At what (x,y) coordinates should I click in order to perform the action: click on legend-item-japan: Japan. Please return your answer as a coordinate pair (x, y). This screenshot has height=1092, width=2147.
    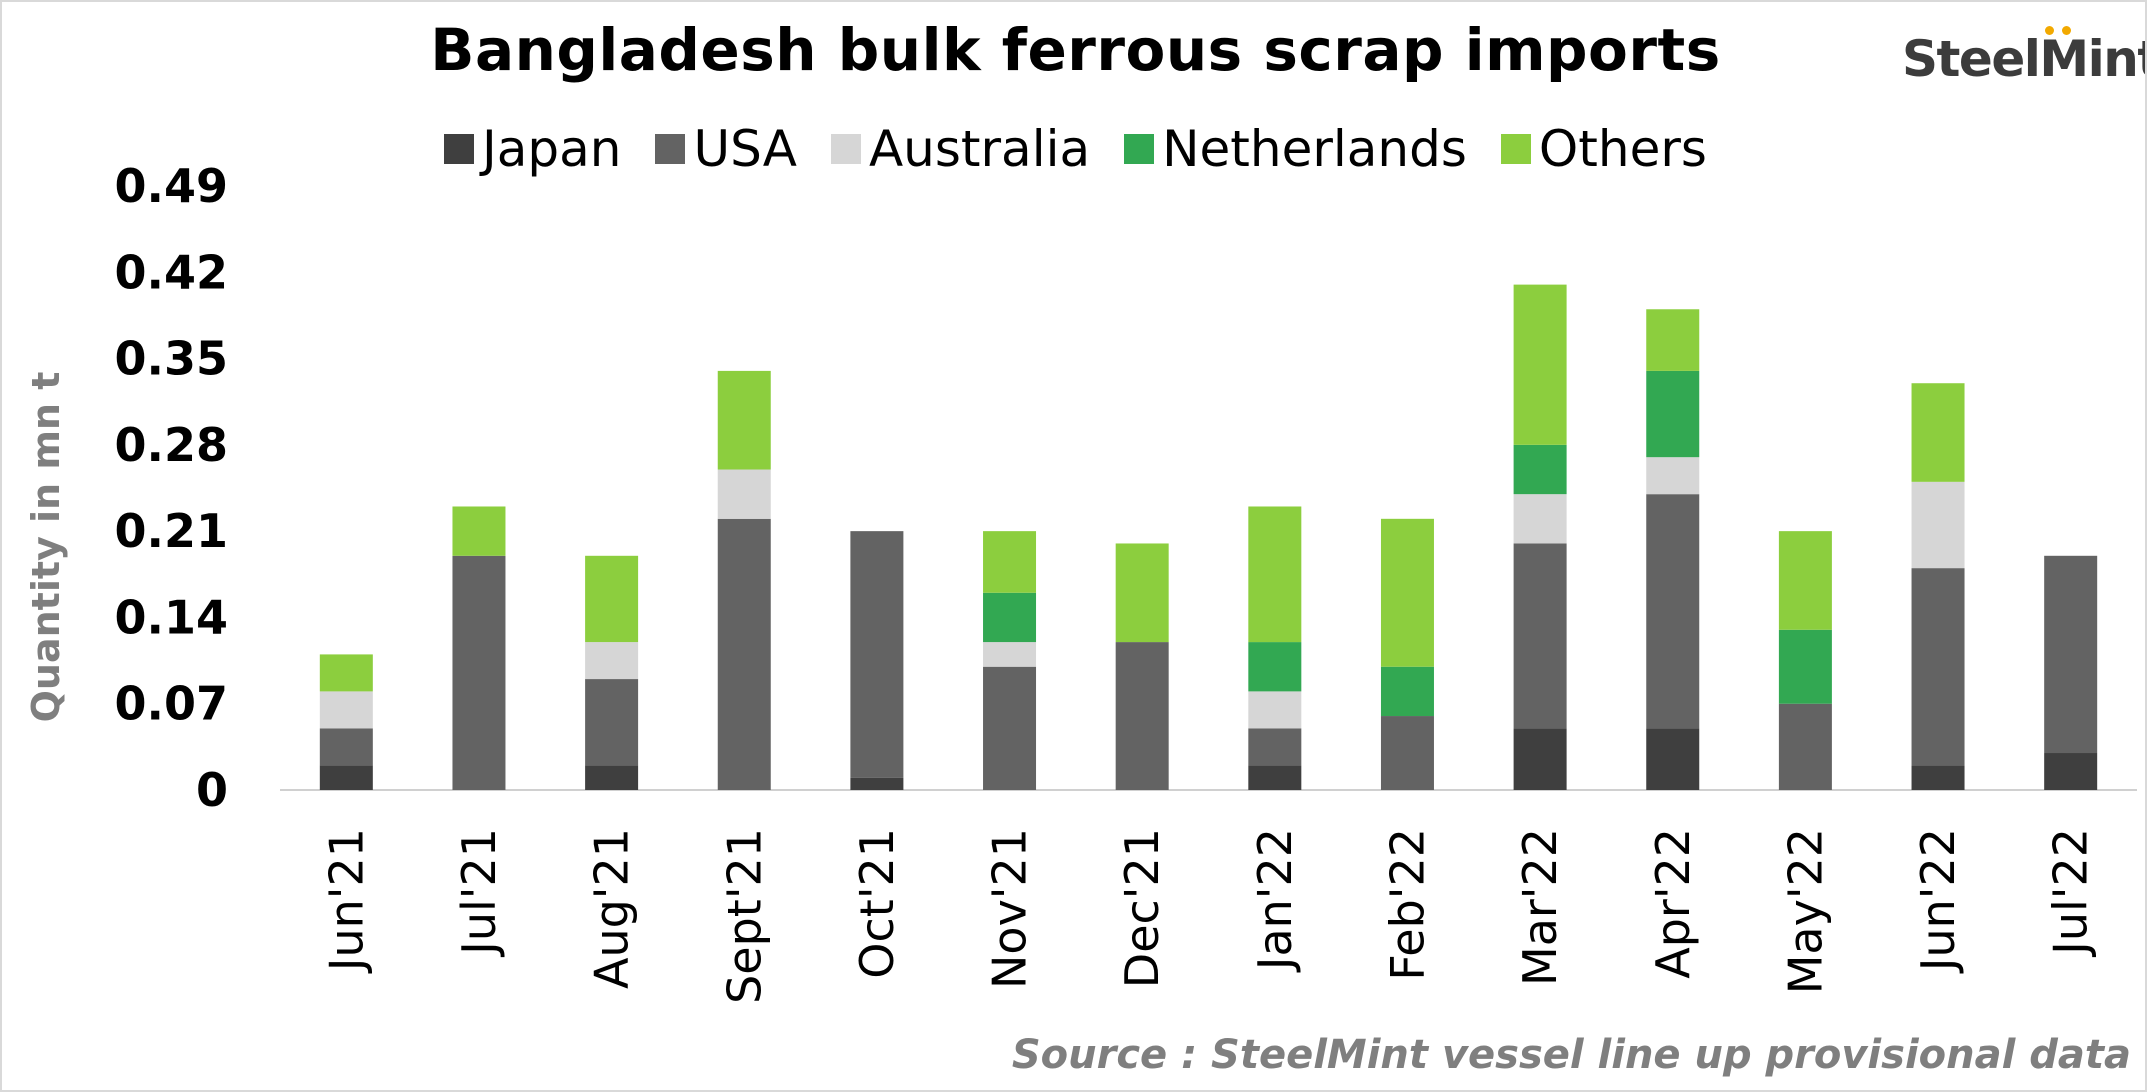
    Looking at the image, I should click on (532, 149).